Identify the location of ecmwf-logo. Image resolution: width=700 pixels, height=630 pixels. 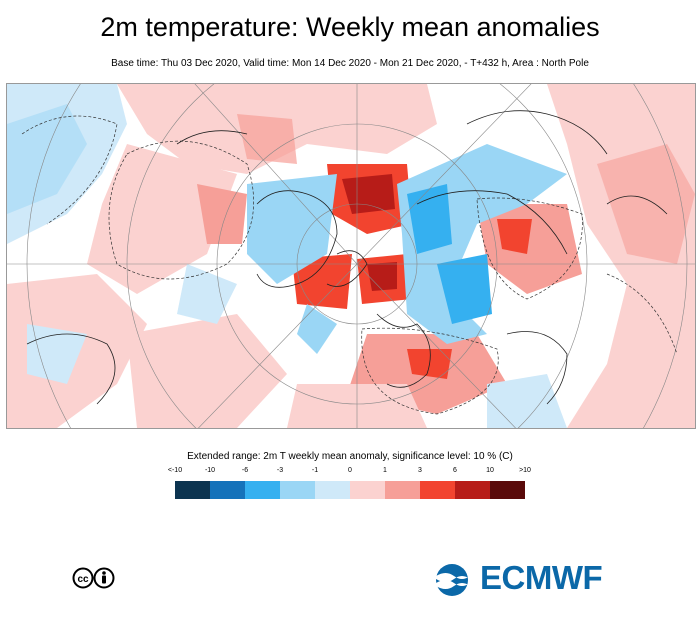
(530, 580).